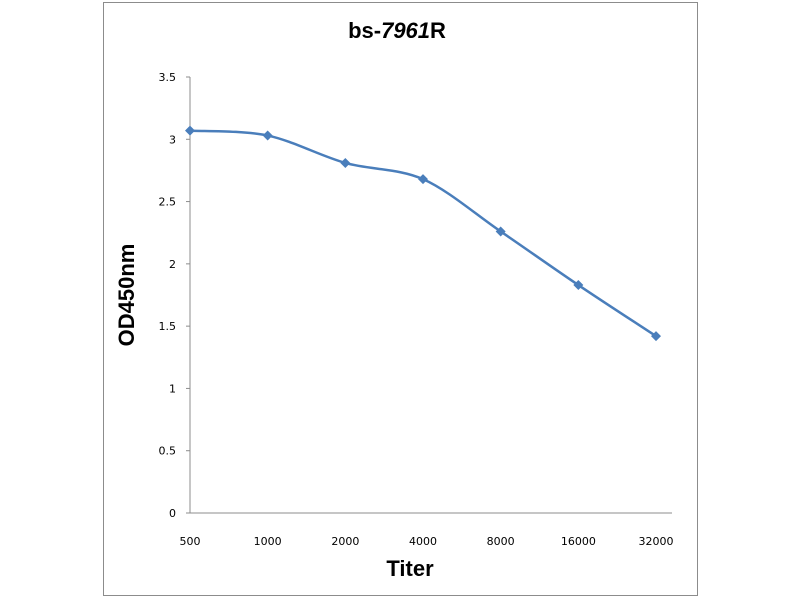 The height and width of the screenshot is (600, 800). What do you see at coordinates (172, 264) in the screenshot?
I see `y-tick-label: 2` at bounding box center [172, 264].